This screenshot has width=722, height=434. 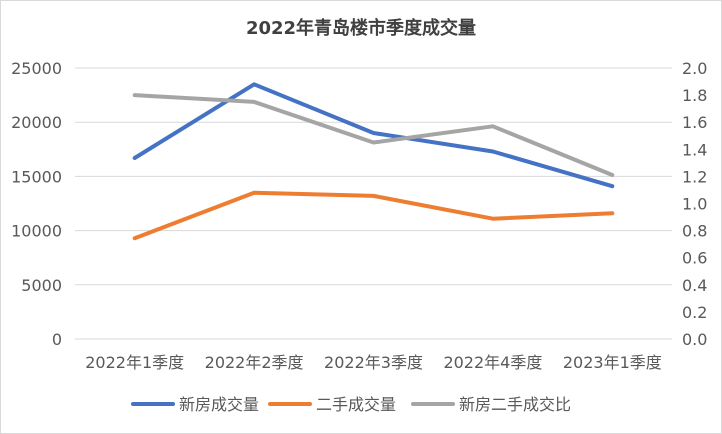 What do you see at coordinates (219, 404) in the screenshot?
I see `legend-label: 新房成交量` at bounding box center [219, 404].